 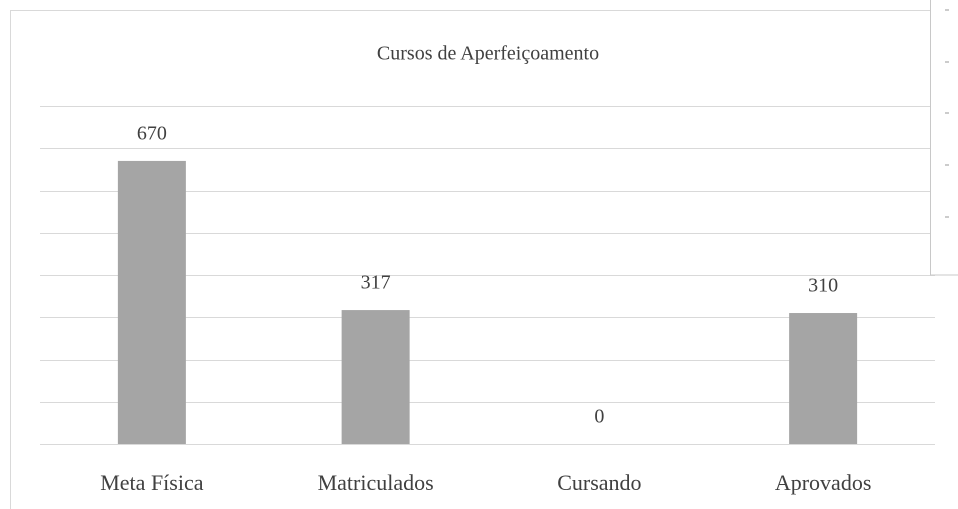 What do you see at coordinates (823, 482) in the screenshot?
I see `x-tick-label: Aprovados` at bounding box center [823, 482].